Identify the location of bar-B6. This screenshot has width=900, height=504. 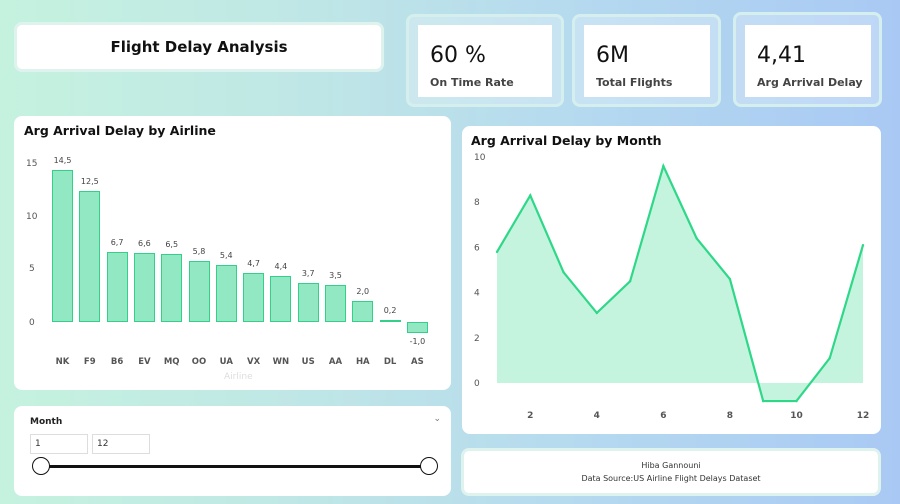
(117, 286).